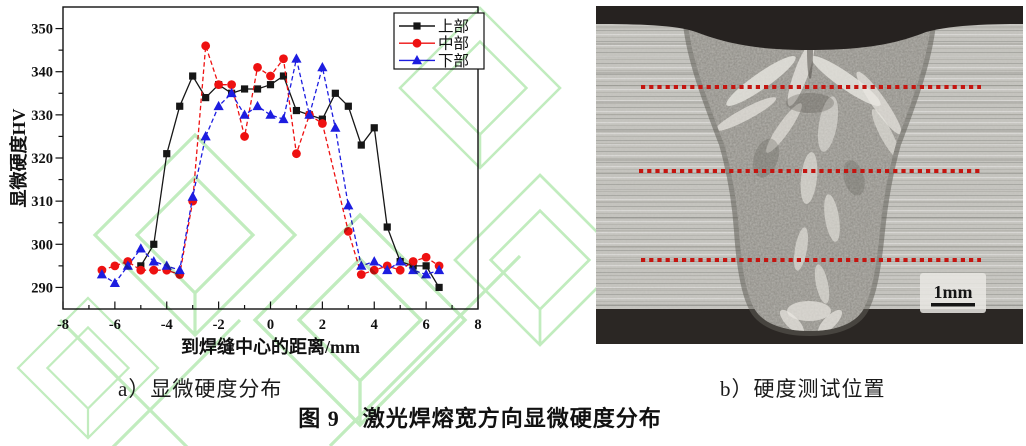  Describe the element at coordinates (270, 346) in the screenshot. I see `x-axis-title: 到焊缝中心的距离/mm` at that location.